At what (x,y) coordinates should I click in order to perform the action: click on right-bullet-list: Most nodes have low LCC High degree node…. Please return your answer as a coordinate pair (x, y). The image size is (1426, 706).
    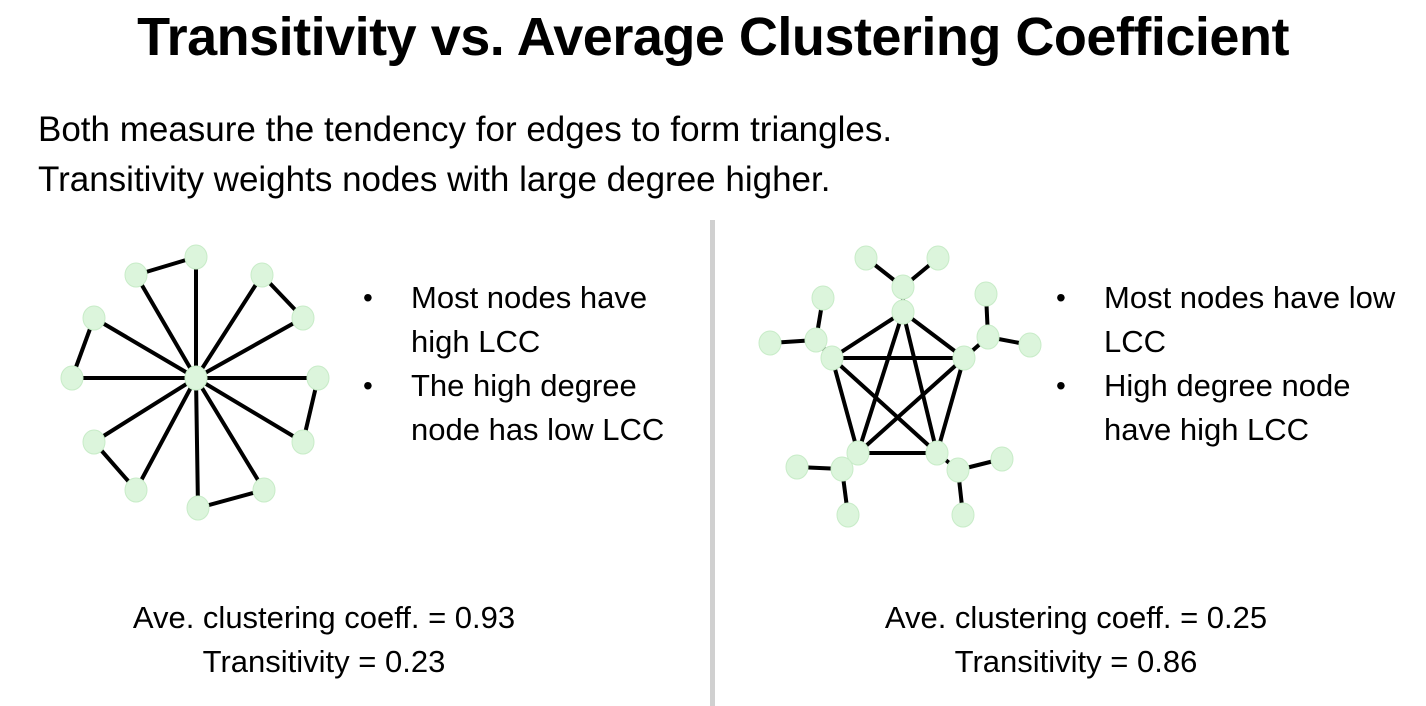
    Looking at the image, I should click on (1231, 364).